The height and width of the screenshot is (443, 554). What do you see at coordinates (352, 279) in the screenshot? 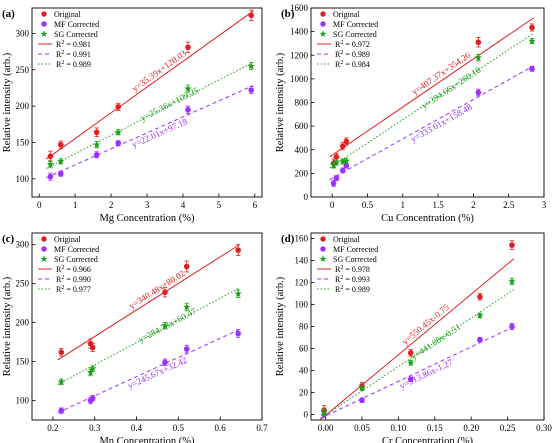
I see `legend-r2: R2 = 0.993` at bounding box center [352, 279].